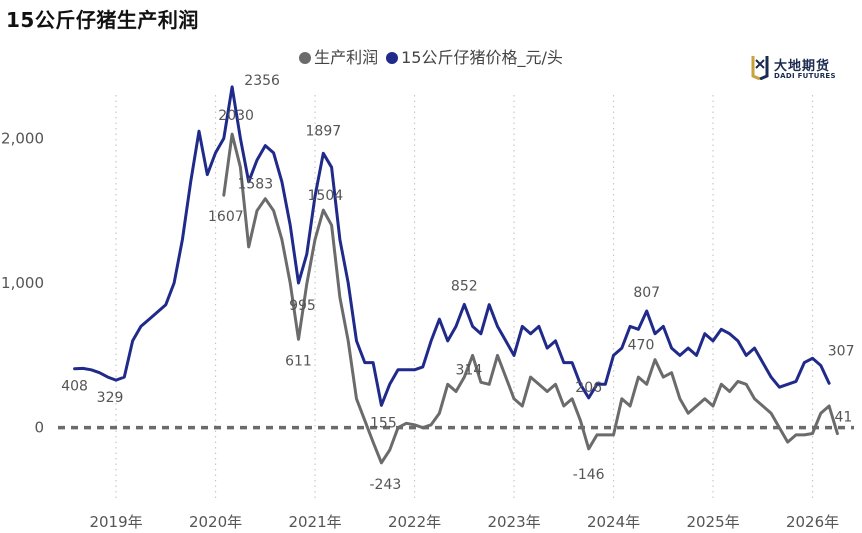 The width and height of the screenshot is (862, 533). What do you see at coordinates (22, 283) in the screenshot?
I see `y-tick-label: 1,000` at bounding box center [22, 283].